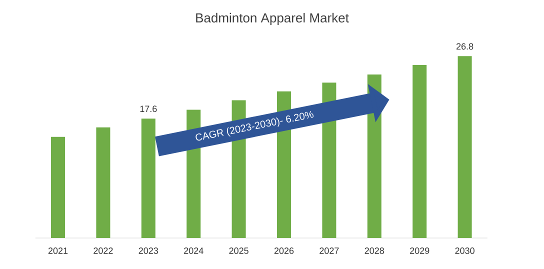 The height and width of the screenshot is (269, 544). I want to click on x-tick-label: 2027, so click(329, 251).